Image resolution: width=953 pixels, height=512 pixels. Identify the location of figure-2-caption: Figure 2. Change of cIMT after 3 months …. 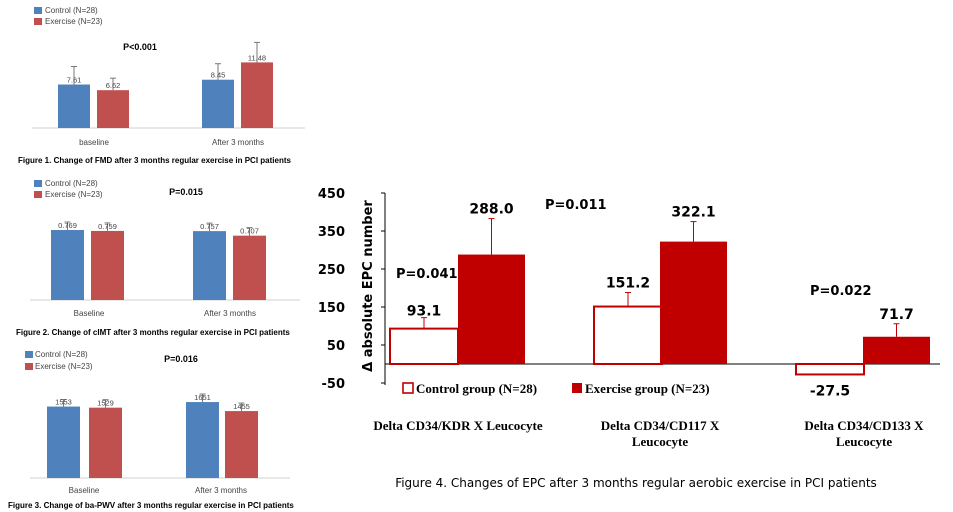
(153, 332).